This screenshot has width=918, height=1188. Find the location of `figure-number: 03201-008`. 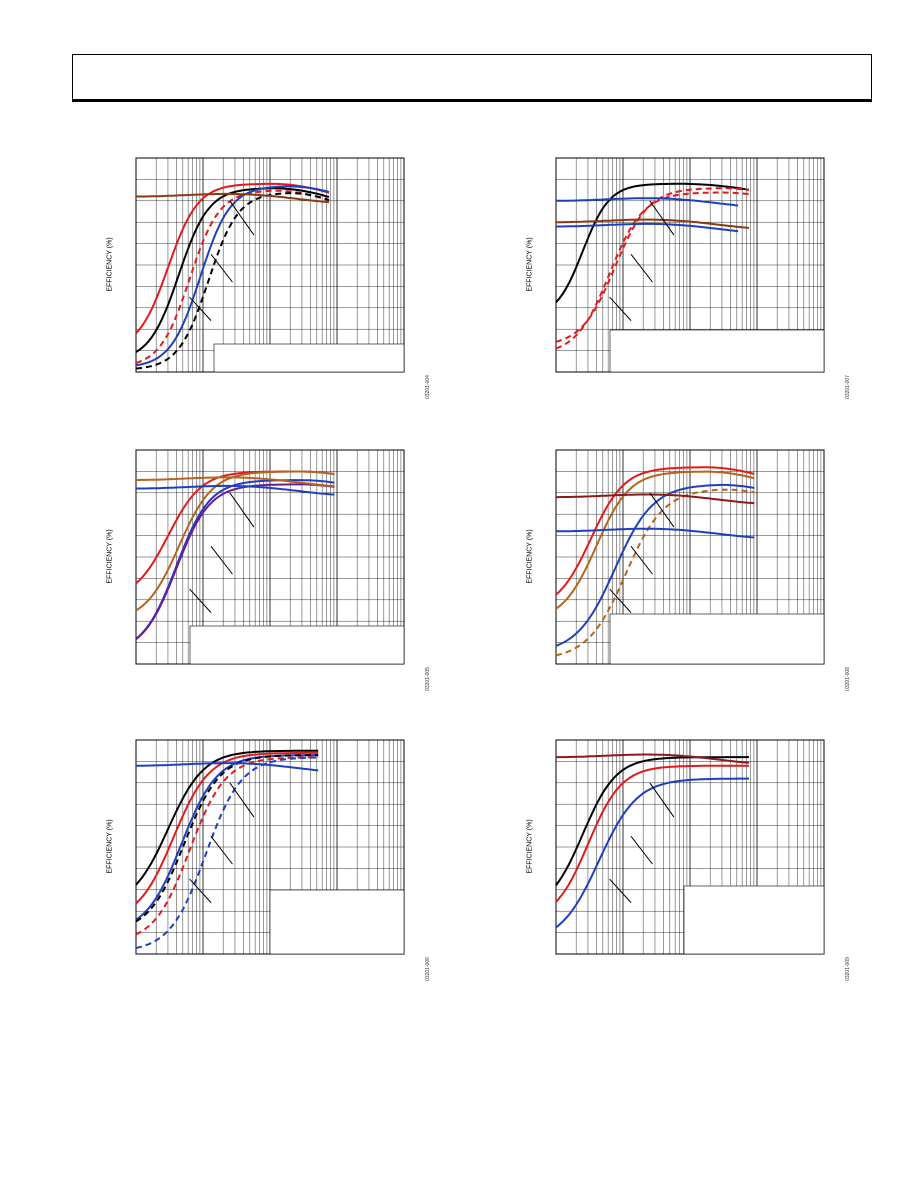

figure-number: 03201-008 is located at coordinates (847, 679).